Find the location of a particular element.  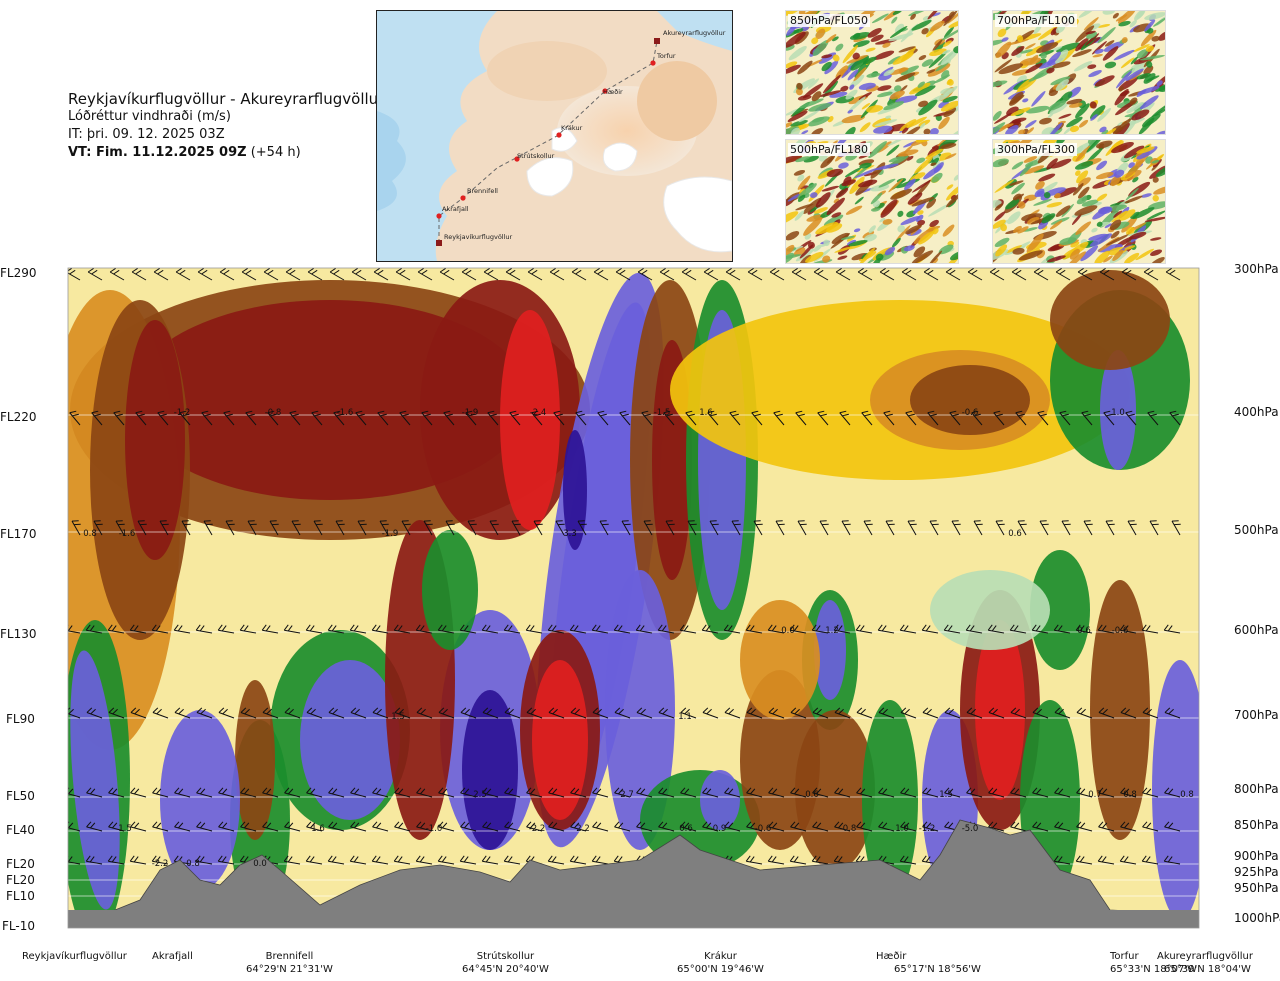

thumb-700hpa: 700hPa/FL100 is located at coordinates (1079, 72).